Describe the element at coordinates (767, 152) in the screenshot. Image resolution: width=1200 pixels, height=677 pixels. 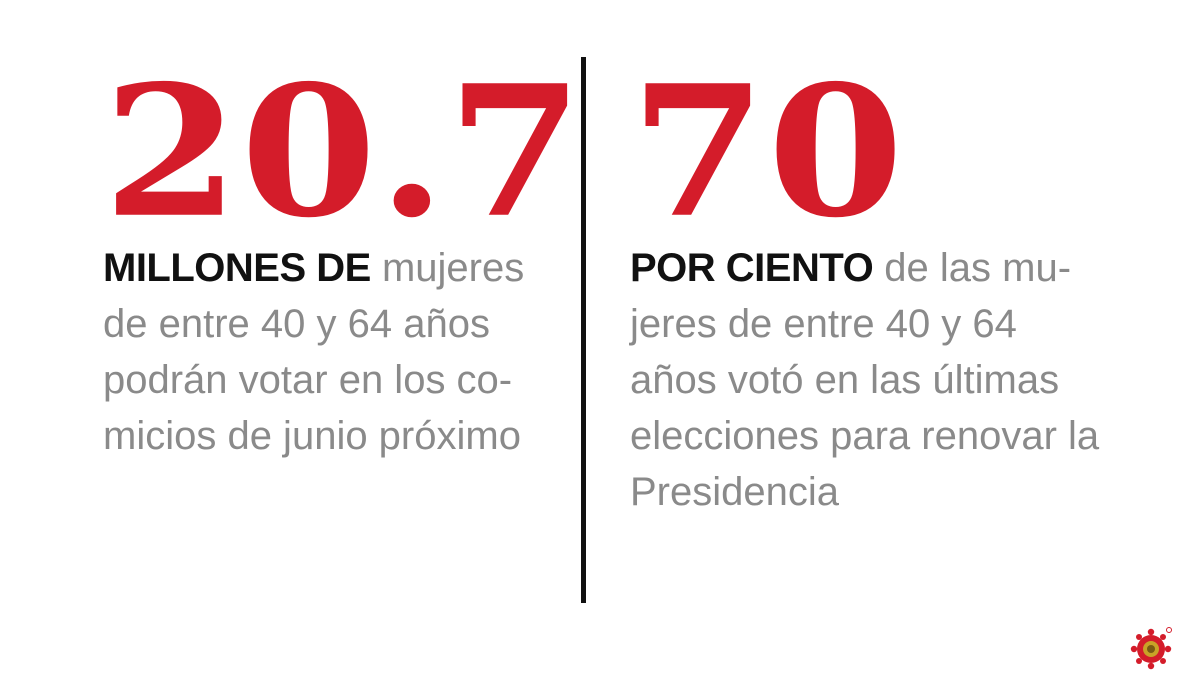
I see `stat-number: 70` at that location.